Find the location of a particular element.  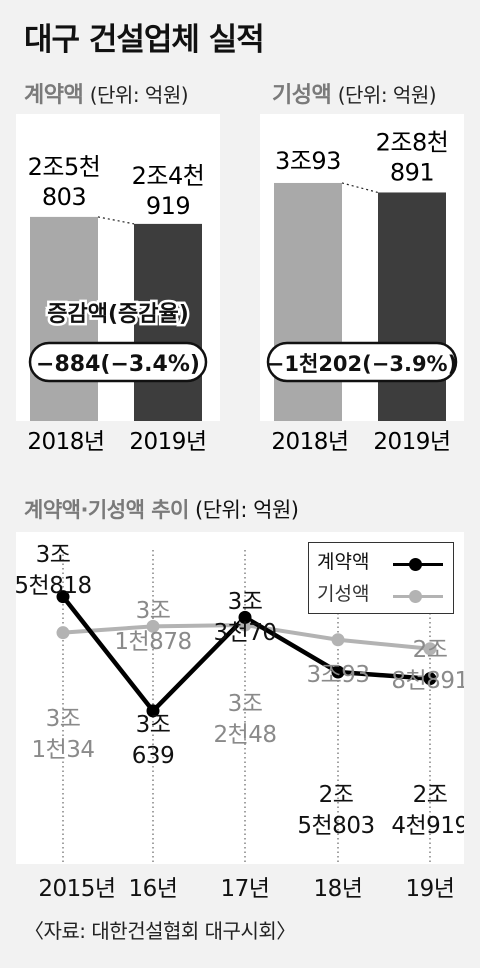

bar-2019-completion is located at coordinates (412, 306).